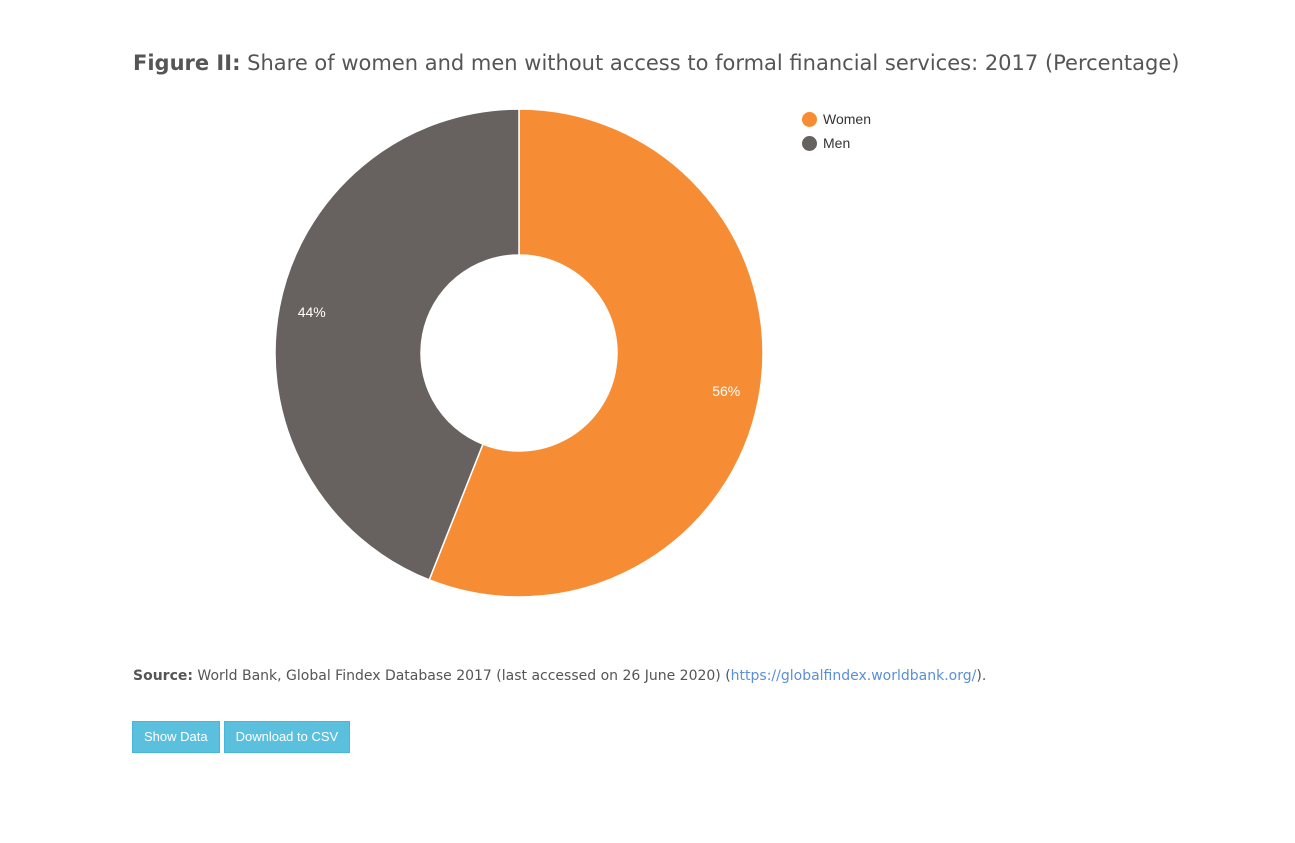 Image resolution: width=1295 pixels, height=843 pixels. Describe the element at coordinates (981, 676) in the screenshot. I see `source-suffix: ).` at that location.